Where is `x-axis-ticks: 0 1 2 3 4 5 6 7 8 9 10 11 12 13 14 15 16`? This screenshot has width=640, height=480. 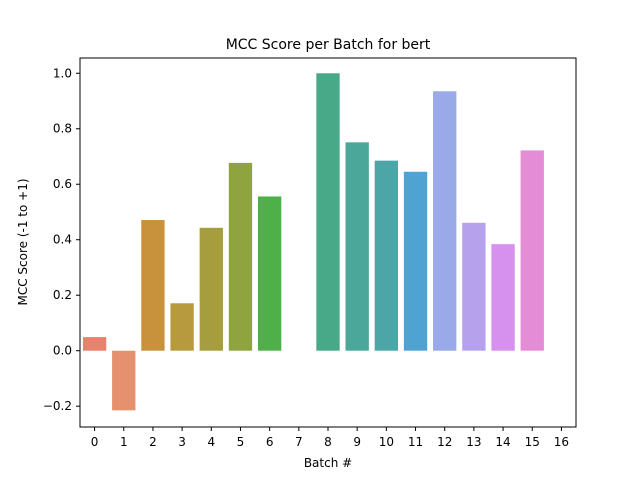 x-axis-ticks: 0 1 2 3 4 5 6 7 8 9 10 11 12 13 14 15 16 is located at coordinates (330, 438).